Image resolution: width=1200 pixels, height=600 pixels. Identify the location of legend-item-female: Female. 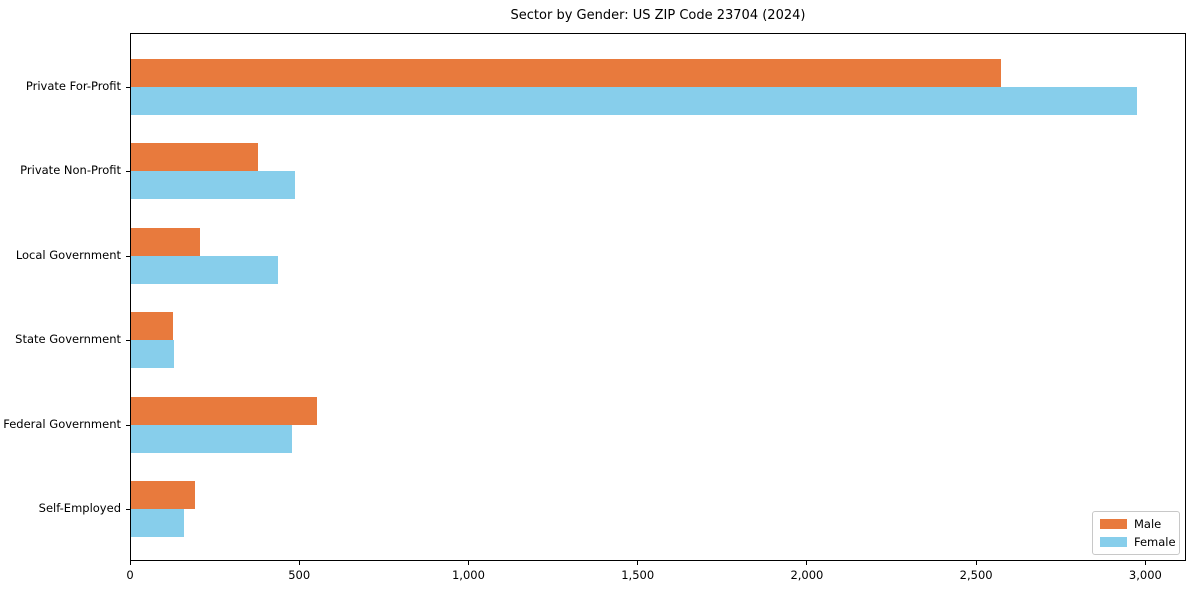
(1138, 542).